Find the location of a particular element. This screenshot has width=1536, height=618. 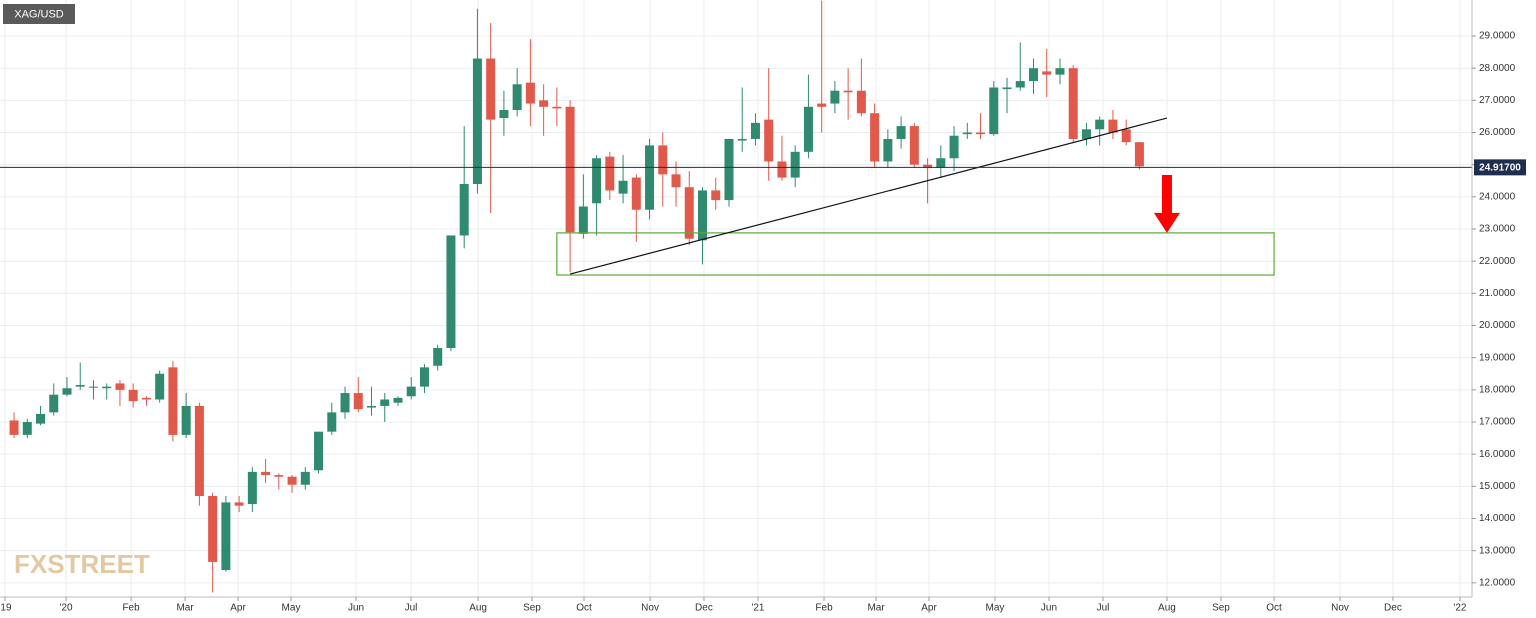

y-tick-label: 21.0000 is located at coordinates (1497, 293).